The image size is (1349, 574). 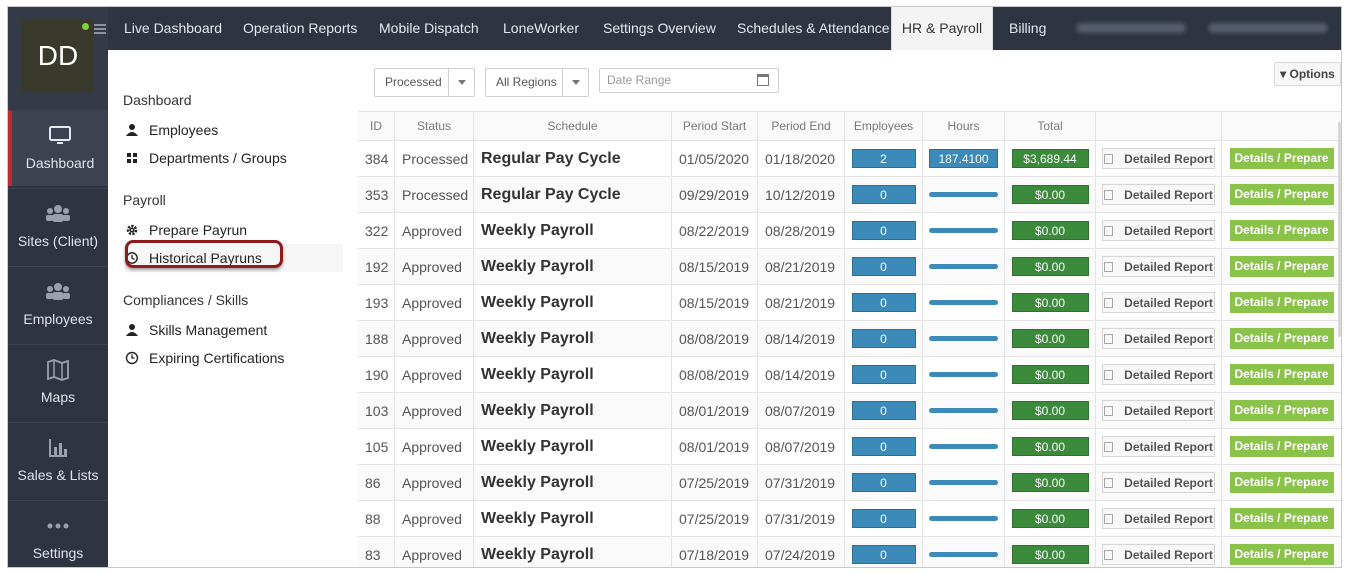 What do you see at coordinates (234, 230) in the screenshot?
I see `subnav-item-prepare-payrun: Prepare Payrun` at bounding box center [234, 230].